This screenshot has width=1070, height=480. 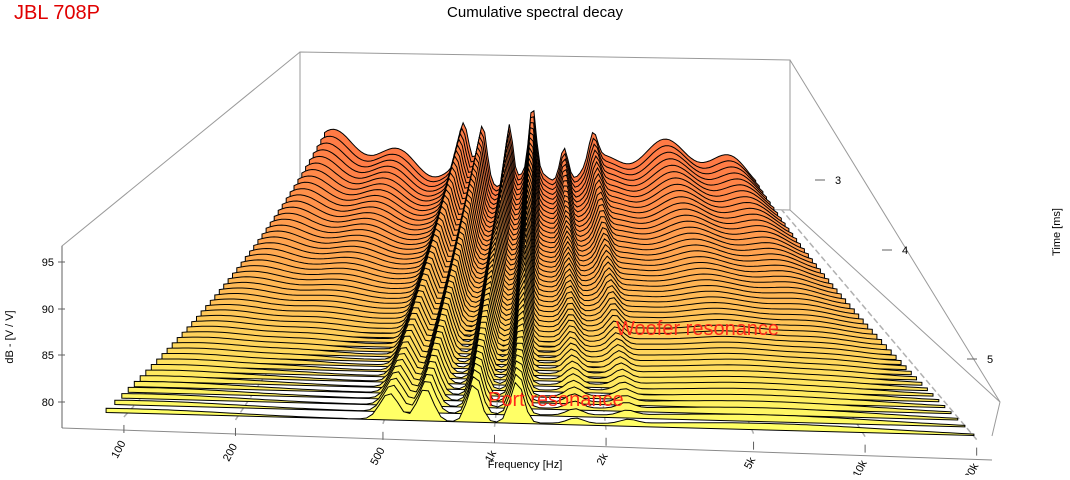 What do you see at coordinates (527, 444) in the screenshot?
I see `floor-front-edge` at bounding box center [527, 444].